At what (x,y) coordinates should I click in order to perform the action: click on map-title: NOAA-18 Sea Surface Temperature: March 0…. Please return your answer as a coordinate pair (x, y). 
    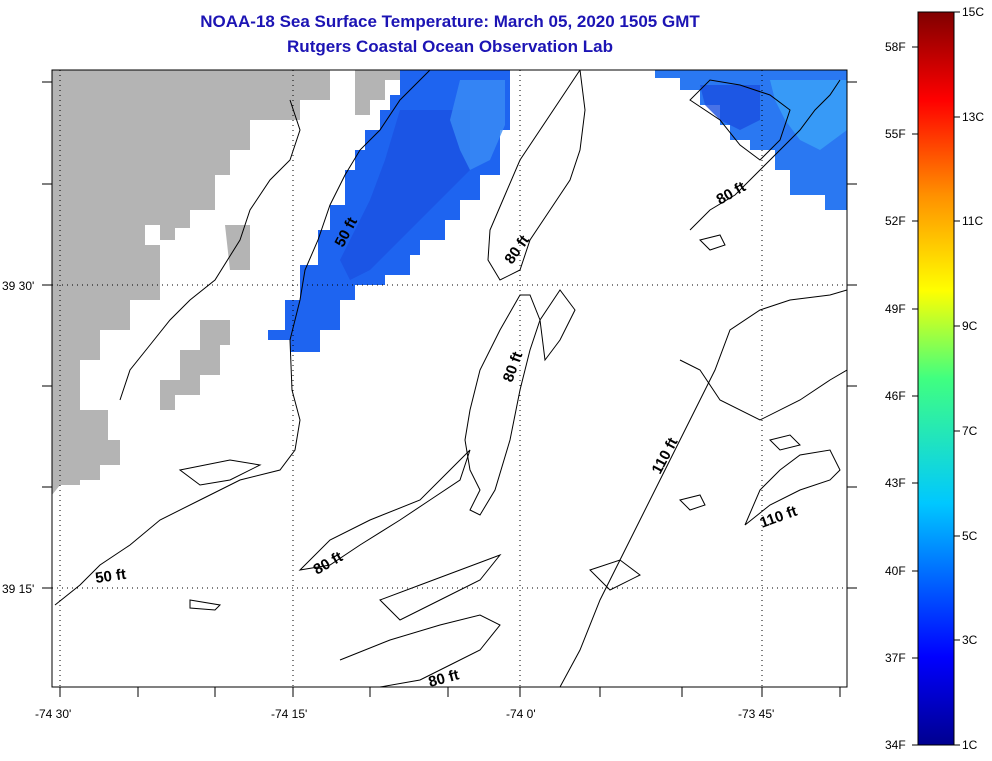
    Looking at the image, I should click on (450, 21).